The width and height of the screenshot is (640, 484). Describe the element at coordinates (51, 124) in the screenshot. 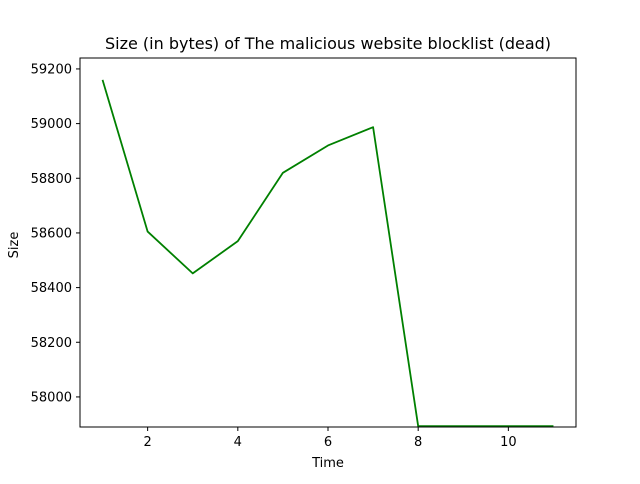

I see `y-tick-label: 59000` at that location.